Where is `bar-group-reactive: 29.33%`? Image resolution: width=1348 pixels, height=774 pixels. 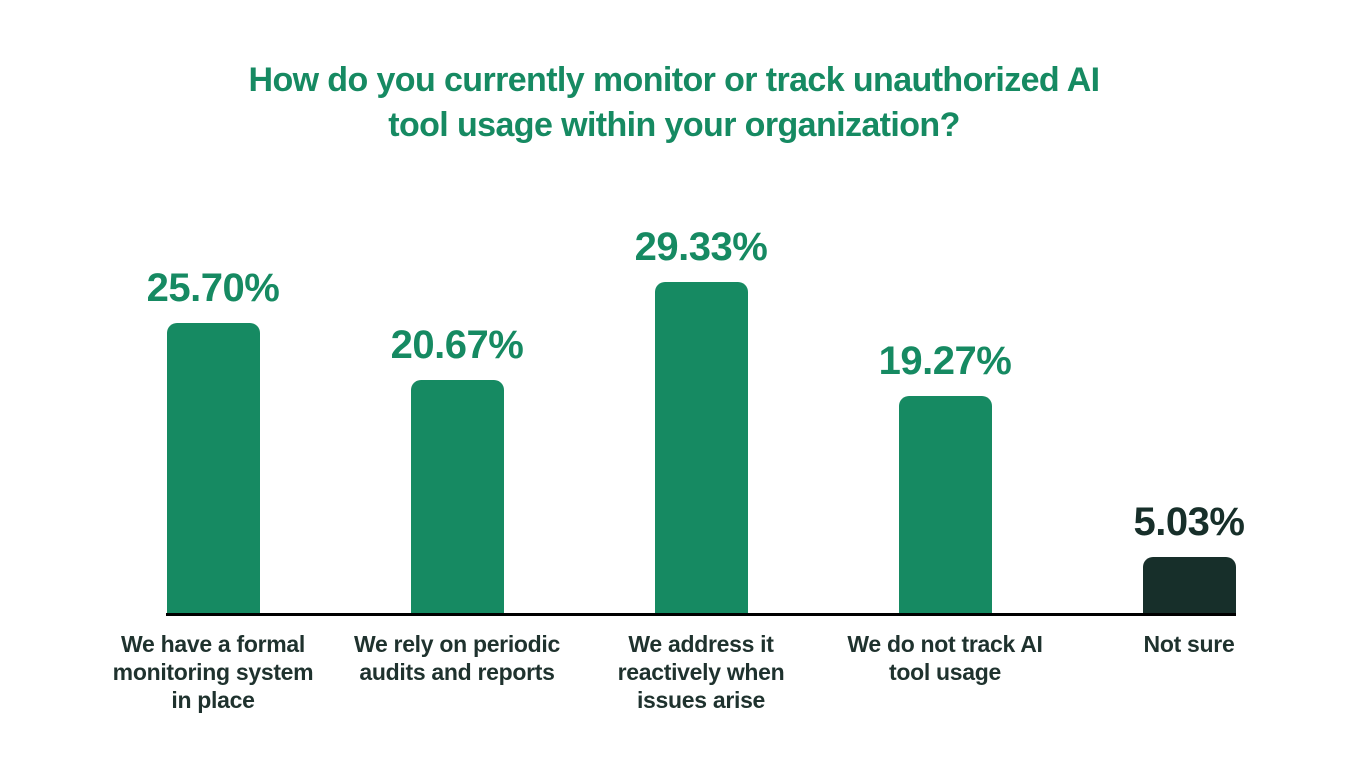
bar-group-reactive: 29.33% is located at coordinates (701, 307).